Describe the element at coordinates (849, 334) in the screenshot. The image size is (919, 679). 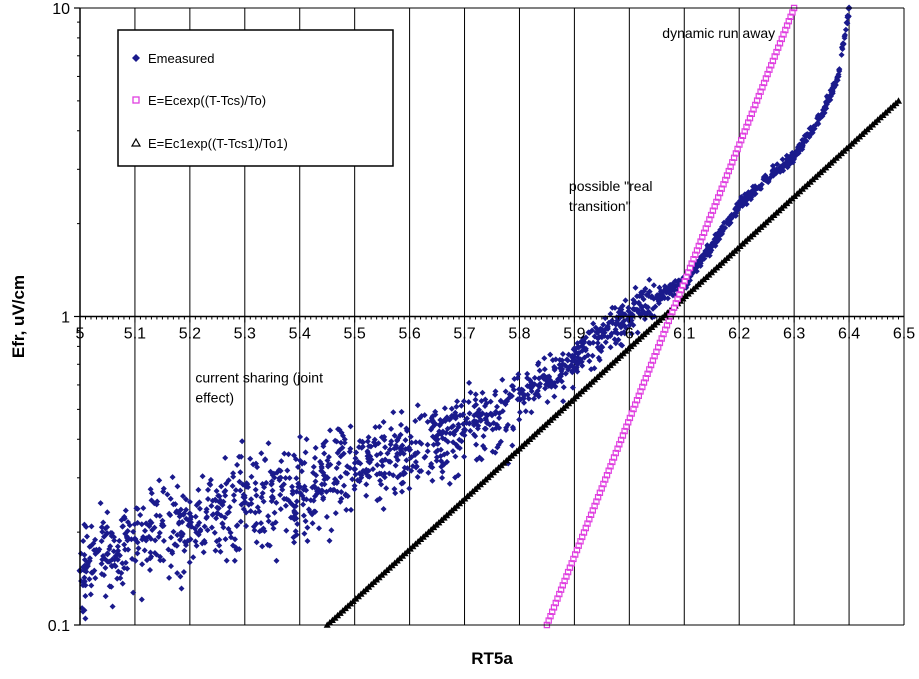
I see `x-tick-label: 6.4` at that location.